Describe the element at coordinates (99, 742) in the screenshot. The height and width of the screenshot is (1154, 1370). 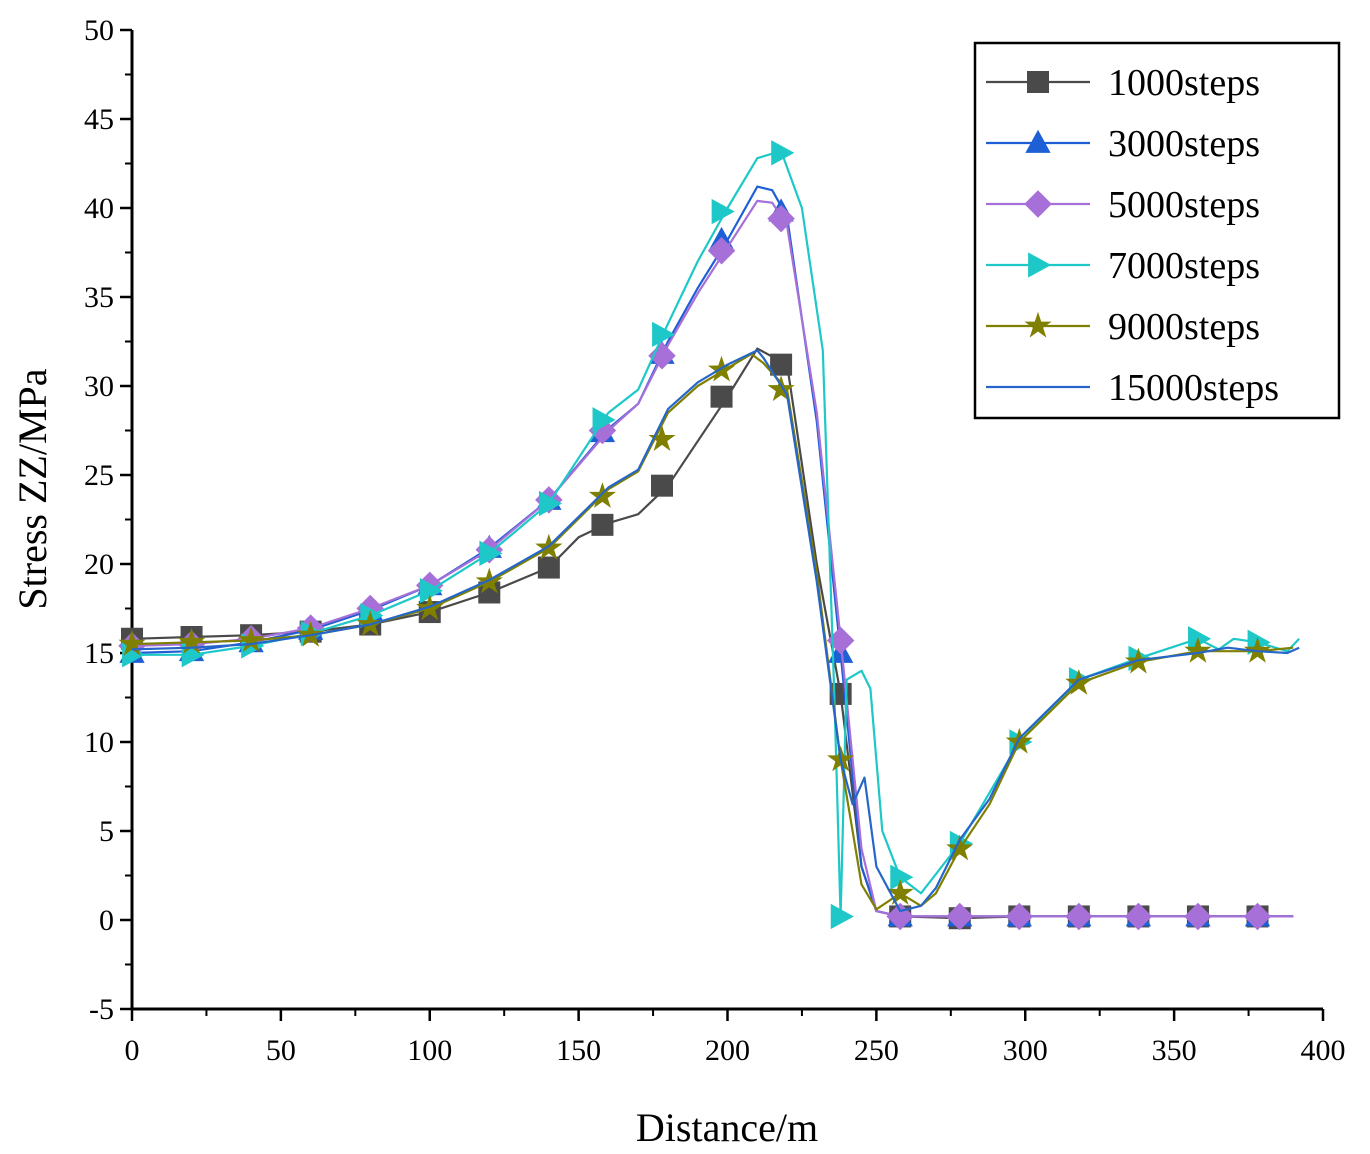
I see `y-tick-label: 10` at that location.